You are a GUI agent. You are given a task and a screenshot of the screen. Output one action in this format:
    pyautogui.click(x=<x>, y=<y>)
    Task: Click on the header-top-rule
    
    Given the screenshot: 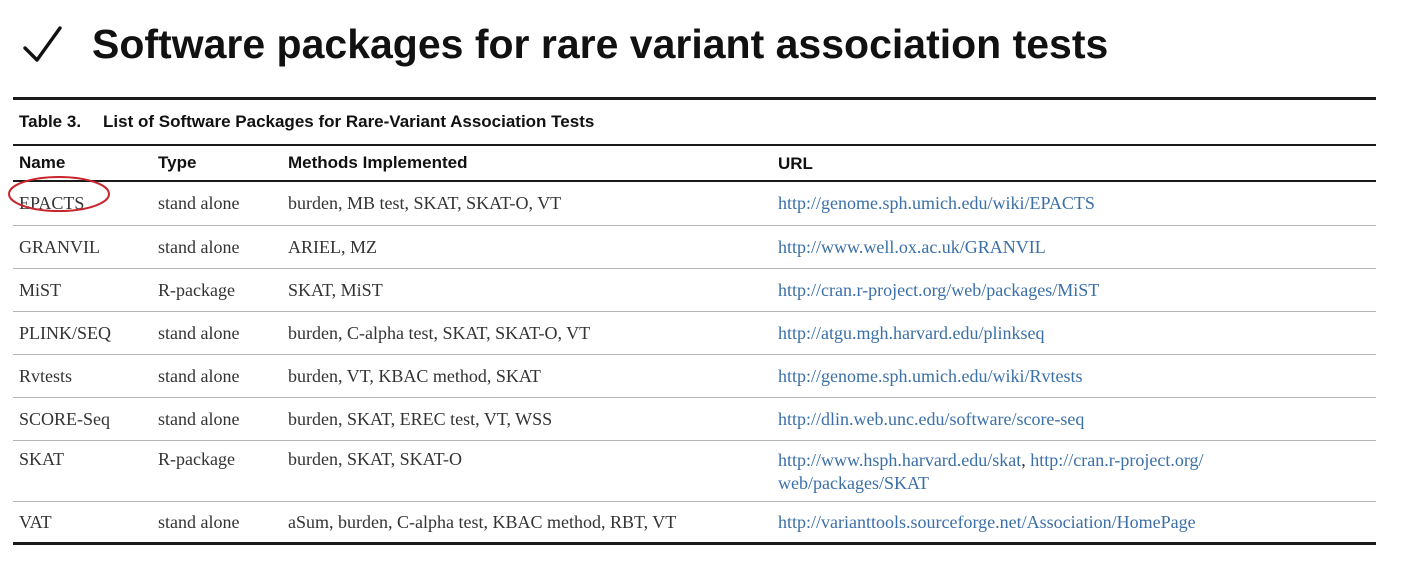 What is the action you would take?
    pyautogui.click(x=694, y=145)
    